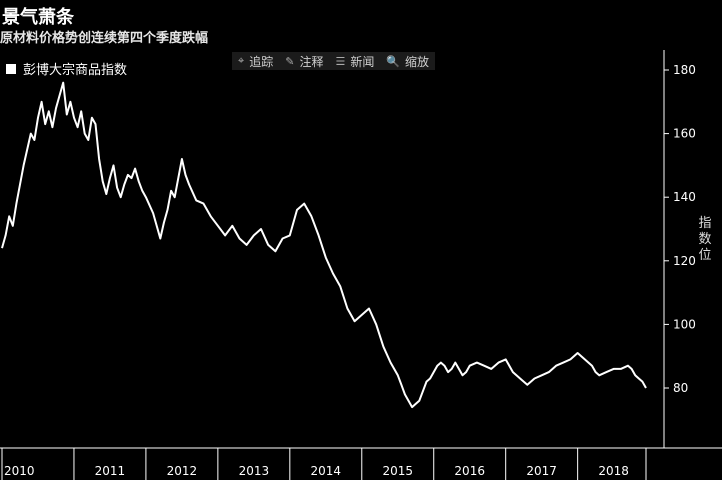 This screenshot has width=722, height=480. What do you see at coordinates (393, 61) in the screenshot?
I see `zoom-icon: 🔍` at bounding box center [393, 61].